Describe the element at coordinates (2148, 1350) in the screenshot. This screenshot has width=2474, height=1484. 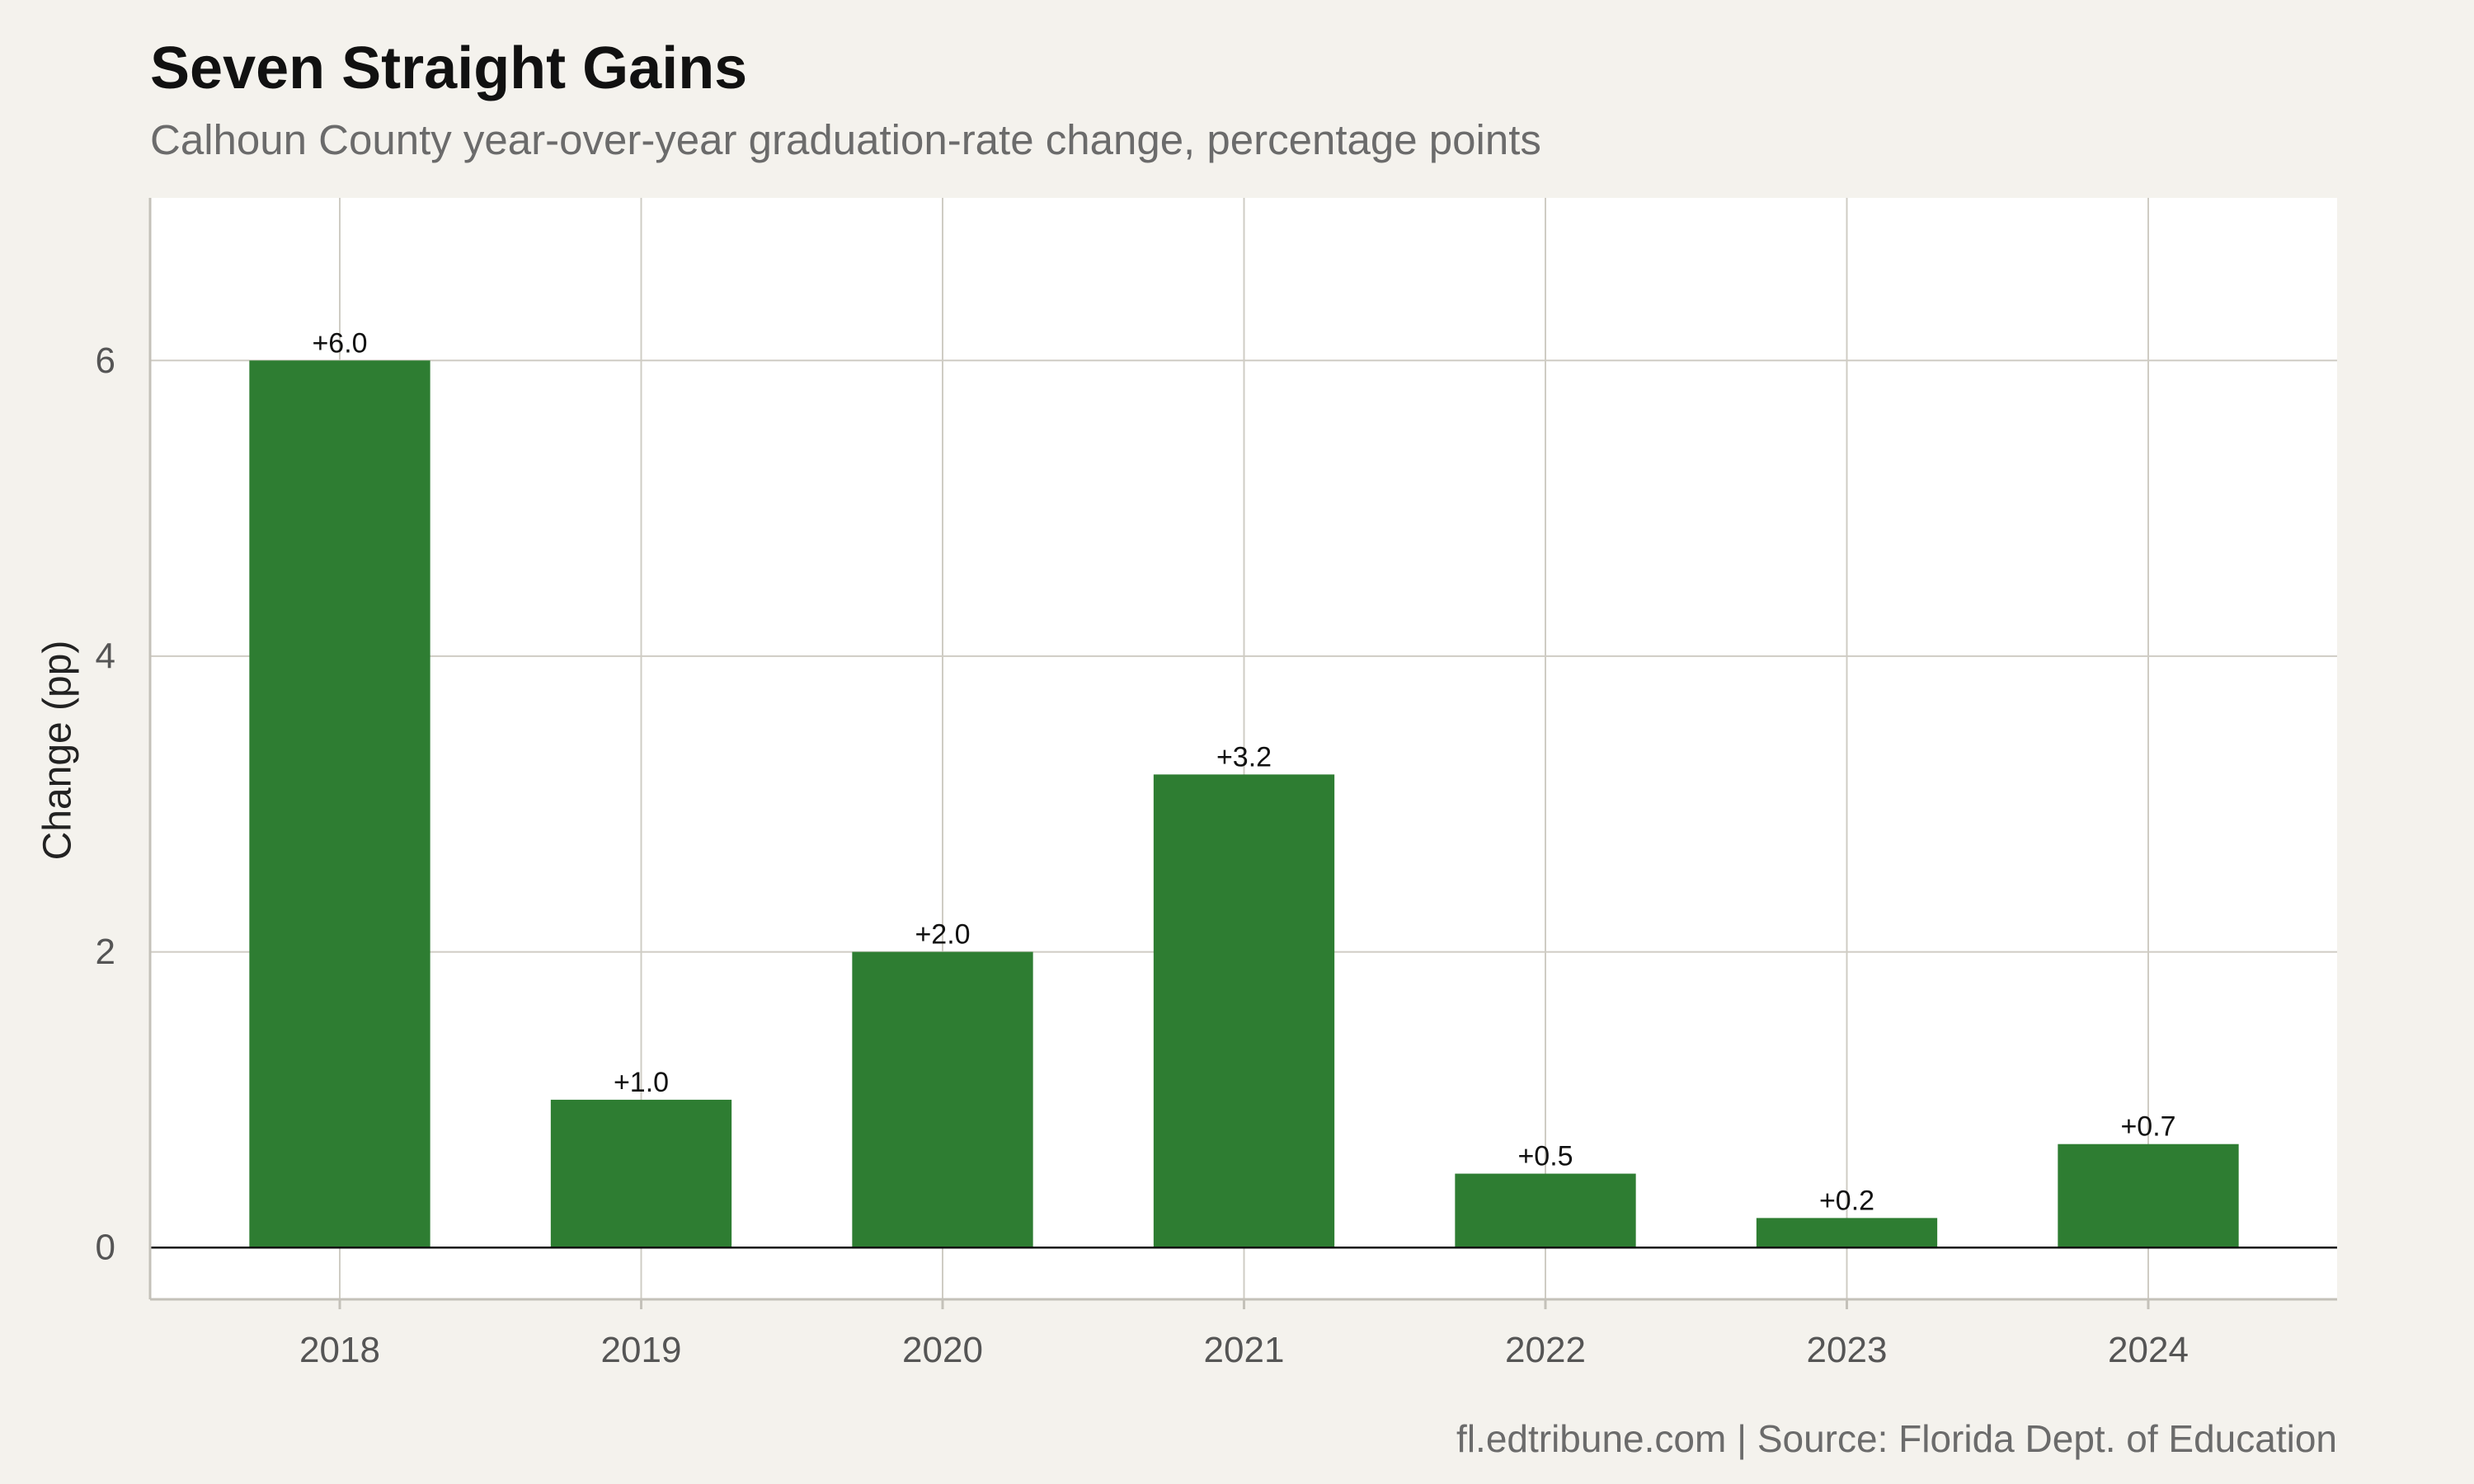
I see `x-tick-label: 2024` at that location.